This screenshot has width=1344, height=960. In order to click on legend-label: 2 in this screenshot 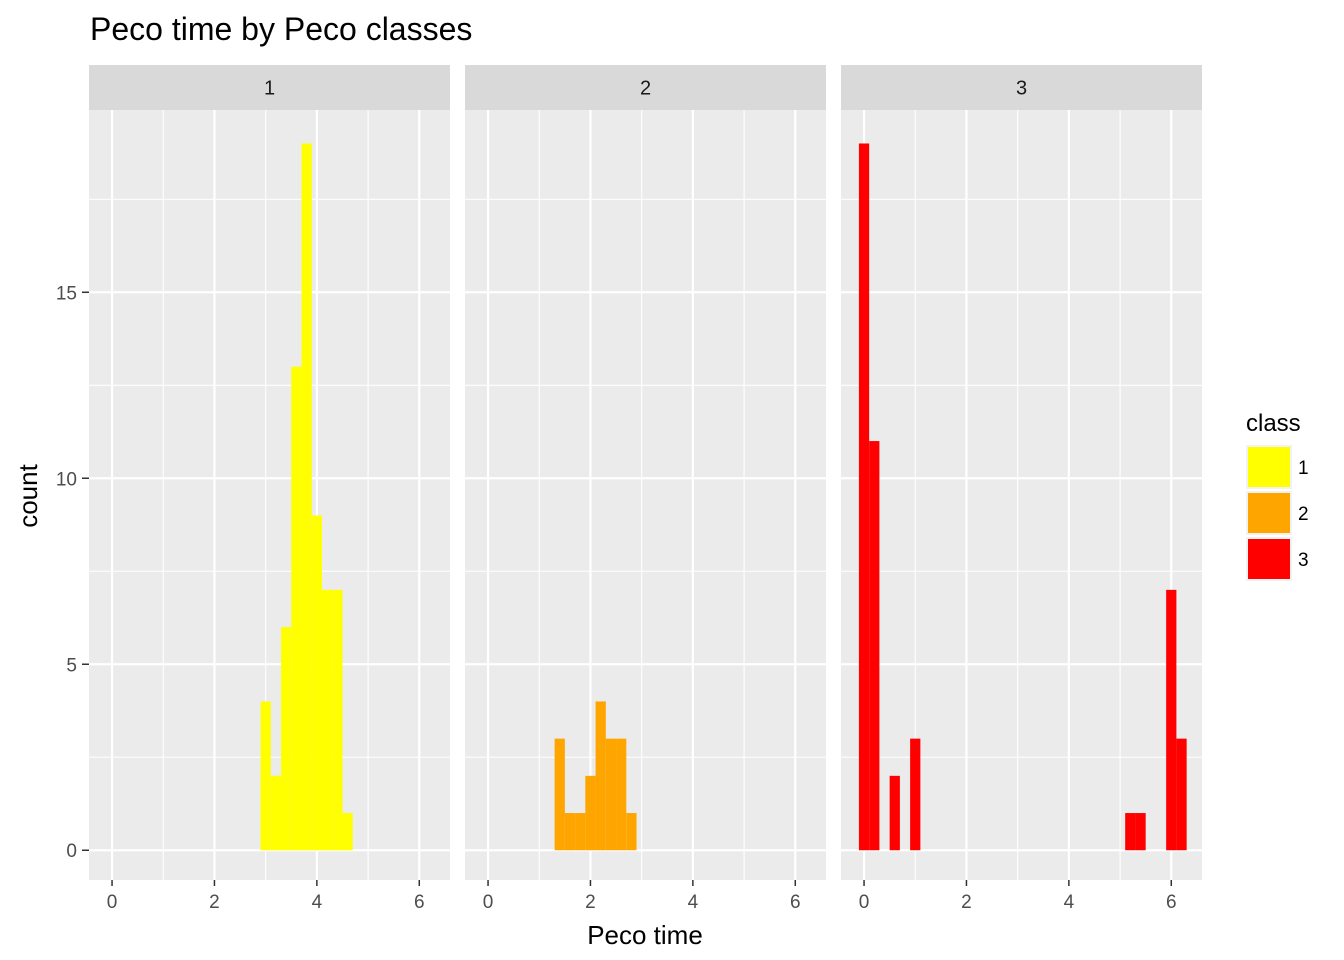, I will do `click(1303, 514)`.